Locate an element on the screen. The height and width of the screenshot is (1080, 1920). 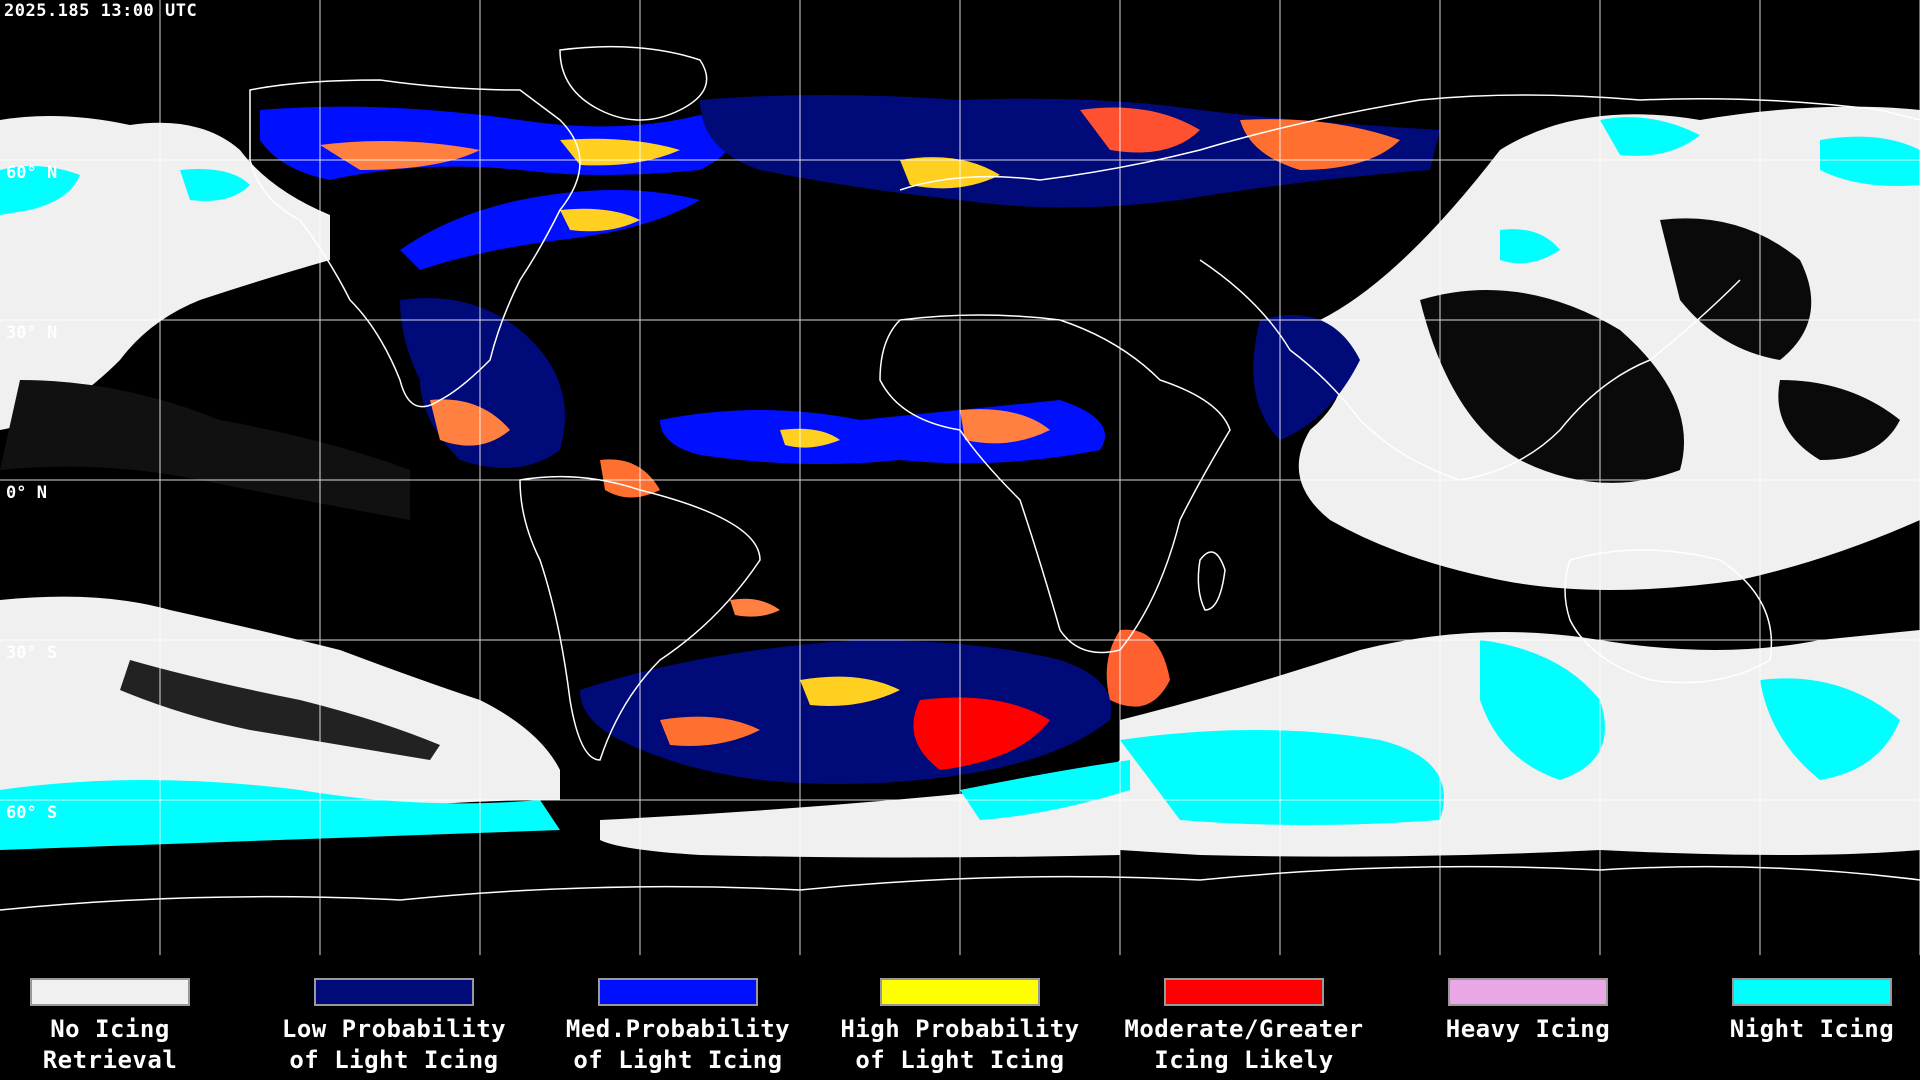
north-america-coast is located at coordinates (415, 243).